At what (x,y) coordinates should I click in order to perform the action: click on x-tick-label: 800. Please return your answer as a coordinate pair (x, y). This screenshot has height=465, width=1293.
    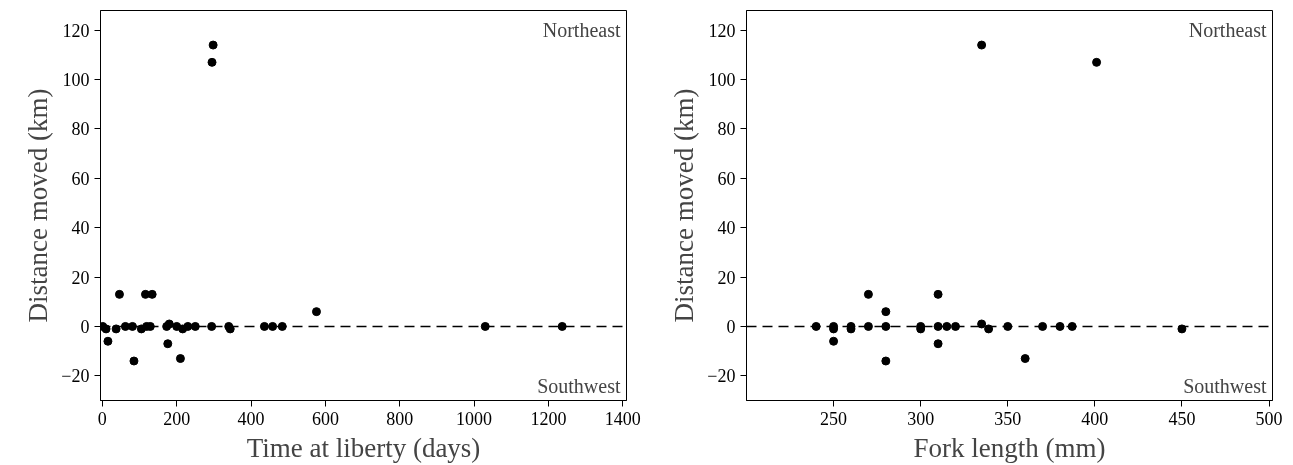
    Looking at the image, I should click on (400, 418).